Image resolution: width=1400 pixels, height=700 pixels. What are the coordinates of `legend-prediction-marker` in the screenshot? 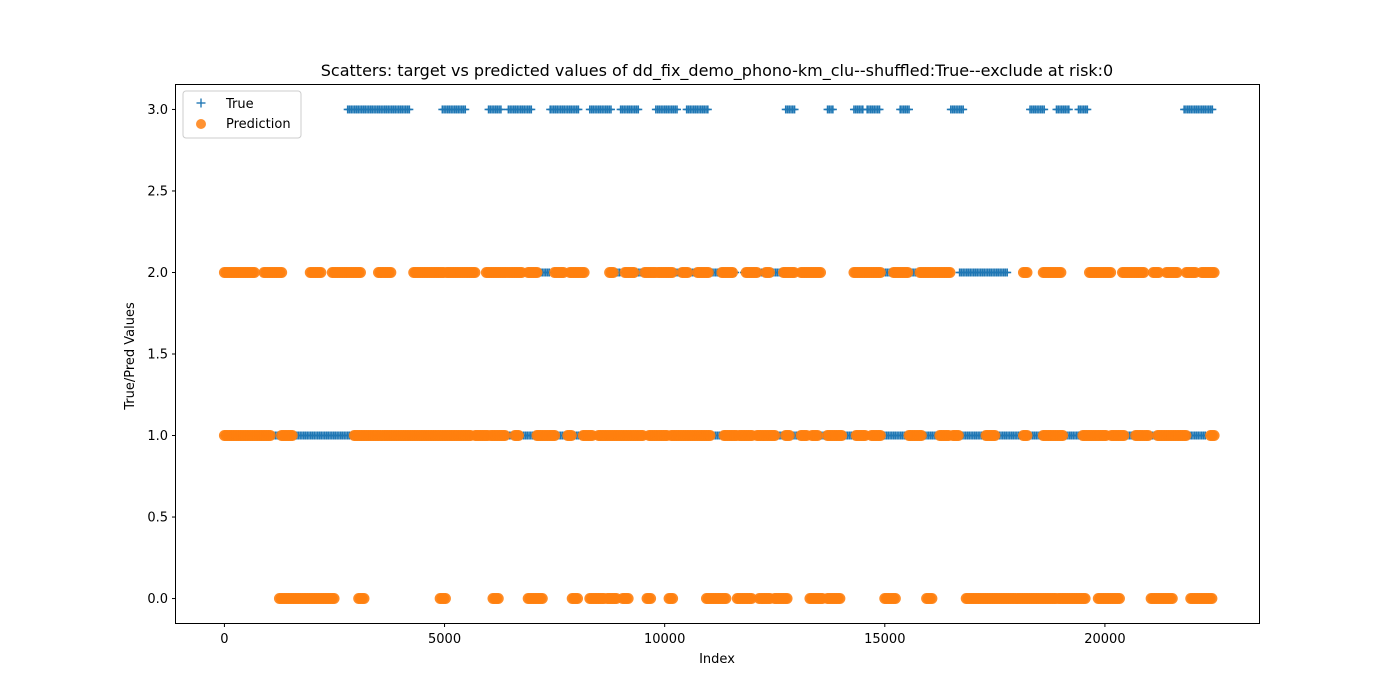 It's located at (201, 124).